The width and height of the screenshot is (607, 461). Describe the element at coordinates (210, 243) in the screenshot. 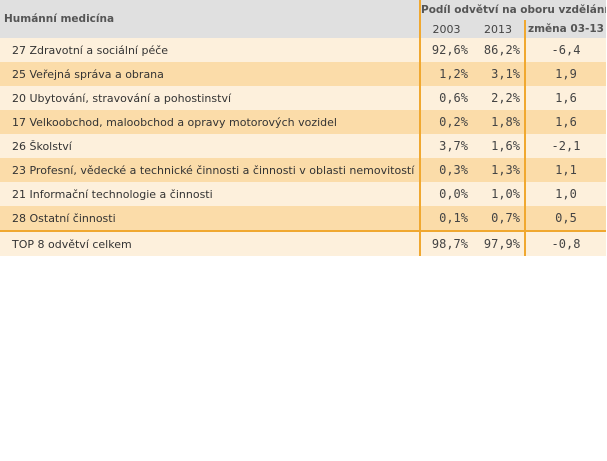

I see `total-label: TOP 8 odvětví celkem` at that location.